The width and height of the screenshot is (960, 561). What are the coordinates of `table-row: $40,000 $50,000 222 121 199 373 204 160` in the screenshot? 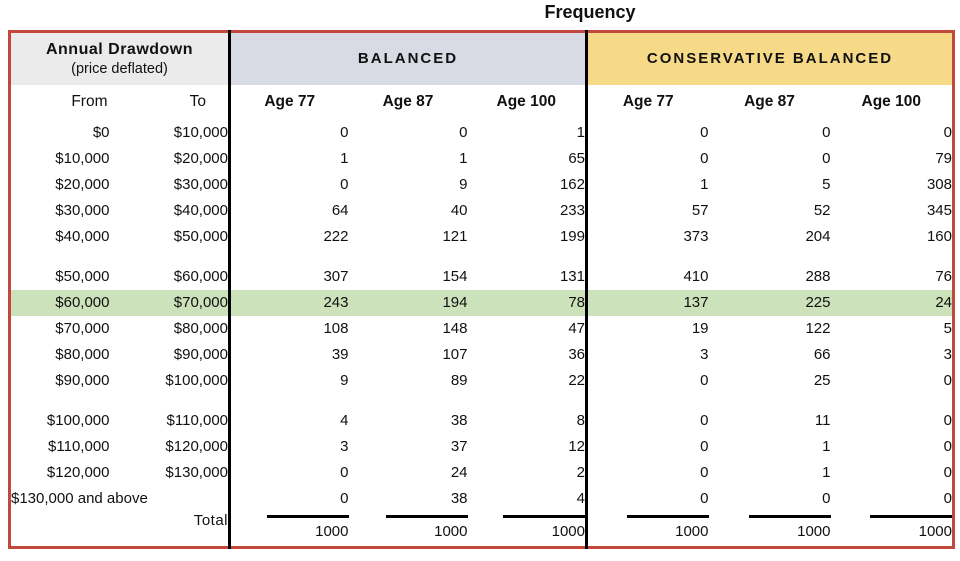 It's located at (482, 236).